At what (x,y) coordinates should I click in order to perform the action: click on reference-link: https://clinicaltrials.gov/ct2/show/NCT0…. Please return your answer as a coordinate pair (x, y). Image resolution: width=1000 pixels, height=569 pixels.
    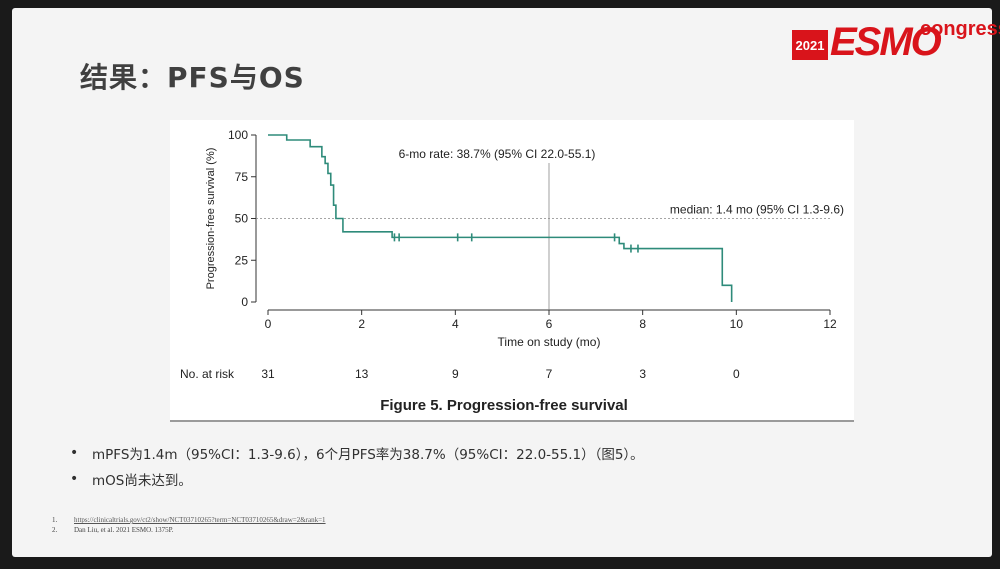
    Looking at the image, I should click on (200, 520).